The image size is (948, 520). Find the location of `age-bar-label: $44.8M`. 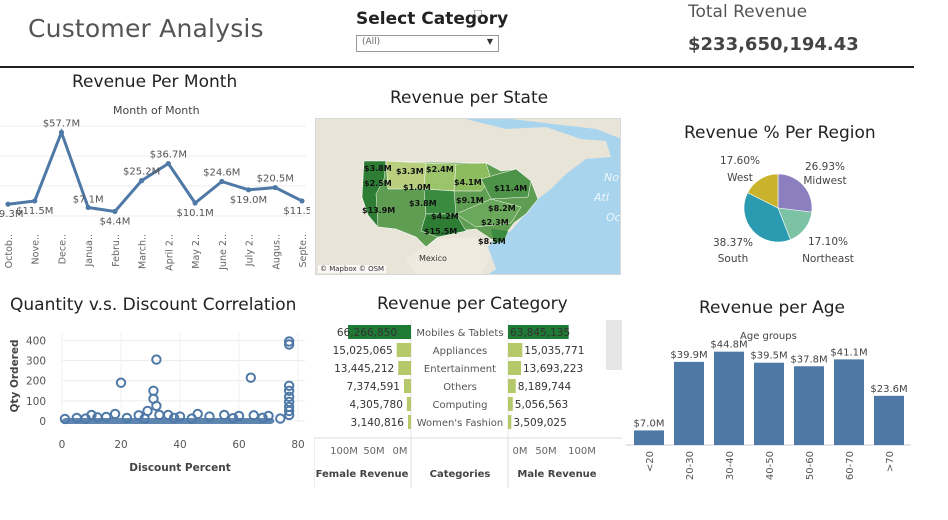

age-bar-label: $44.8M is located at coordinates (728, 345).